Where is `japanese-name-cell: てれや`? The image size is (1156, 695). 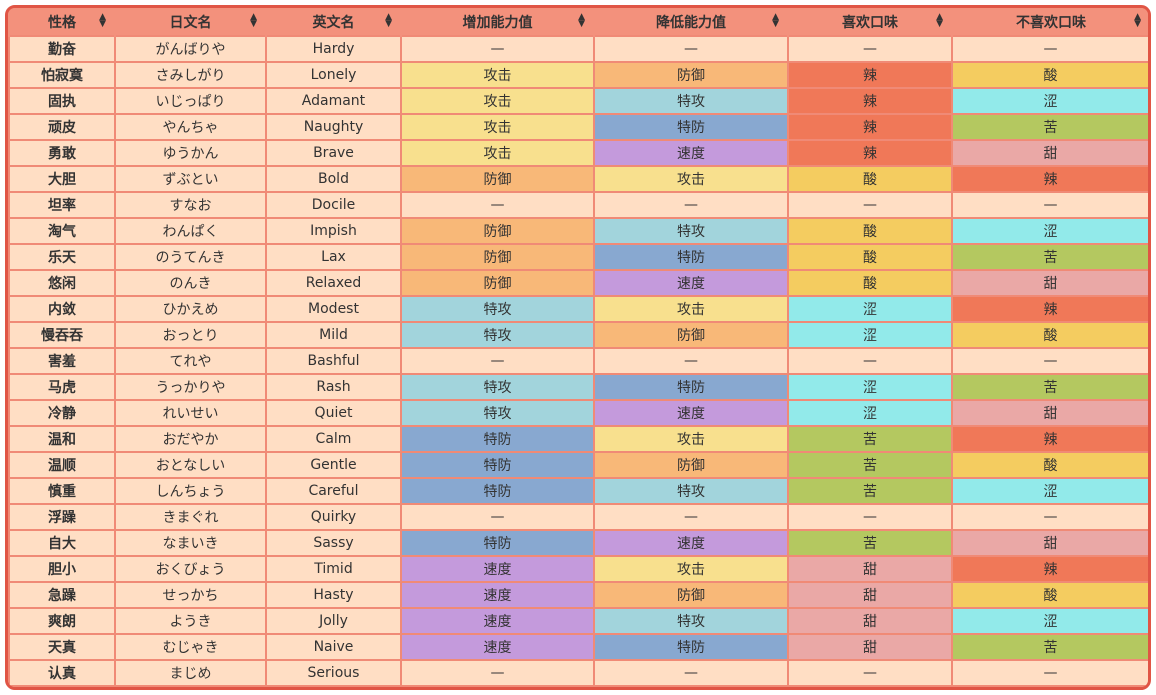 japanese-name-cell: てれや is located at coordinates (190, 361).